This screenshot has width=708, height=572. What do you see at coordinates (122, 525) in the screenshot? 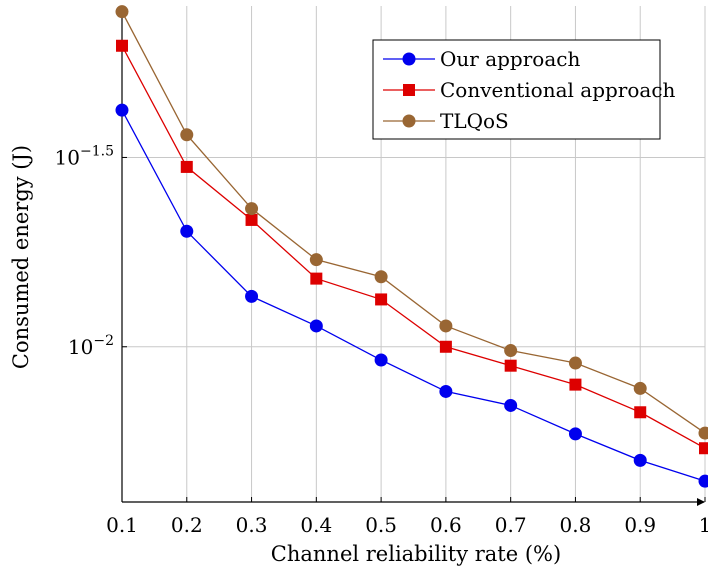
I see `x-tick-label: 0.1` at bounding box center [122, 525].